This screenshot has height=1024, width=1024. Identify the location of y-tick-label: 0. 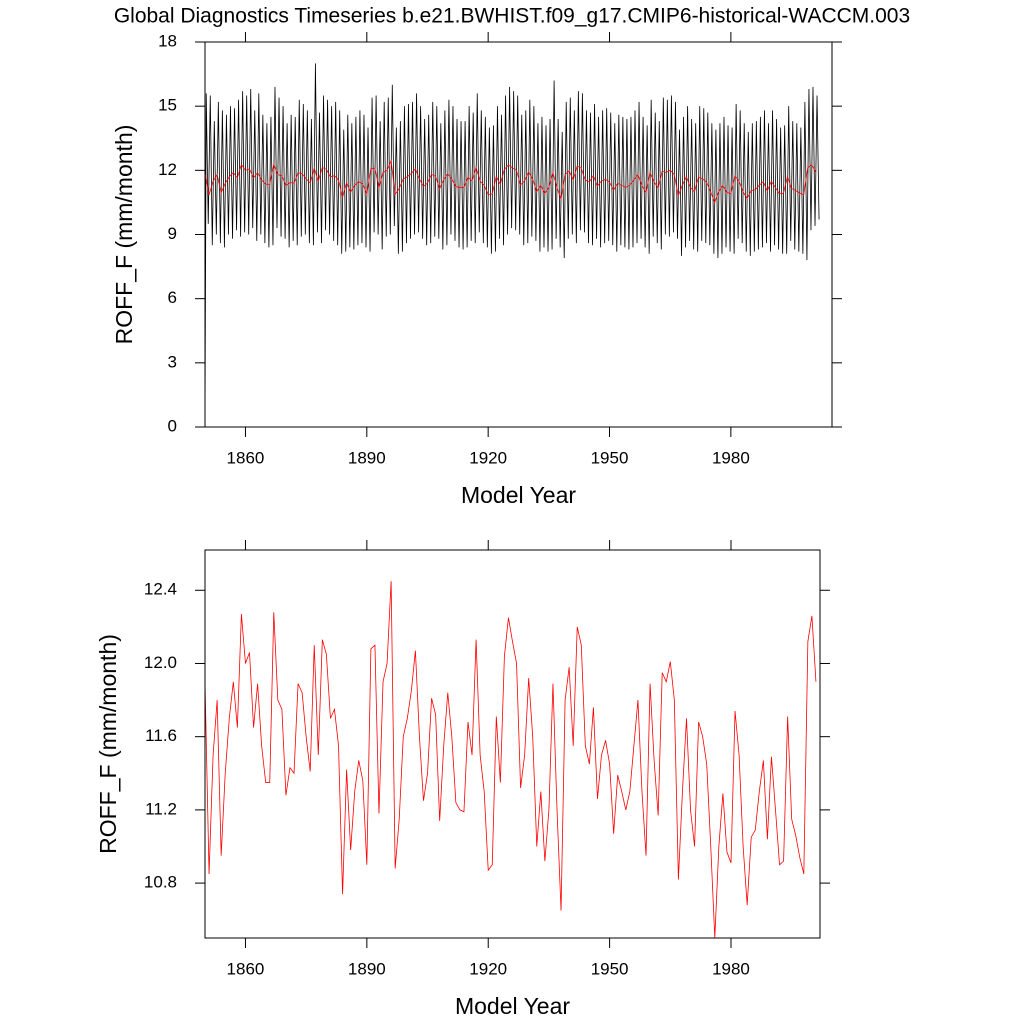
(172, 425).